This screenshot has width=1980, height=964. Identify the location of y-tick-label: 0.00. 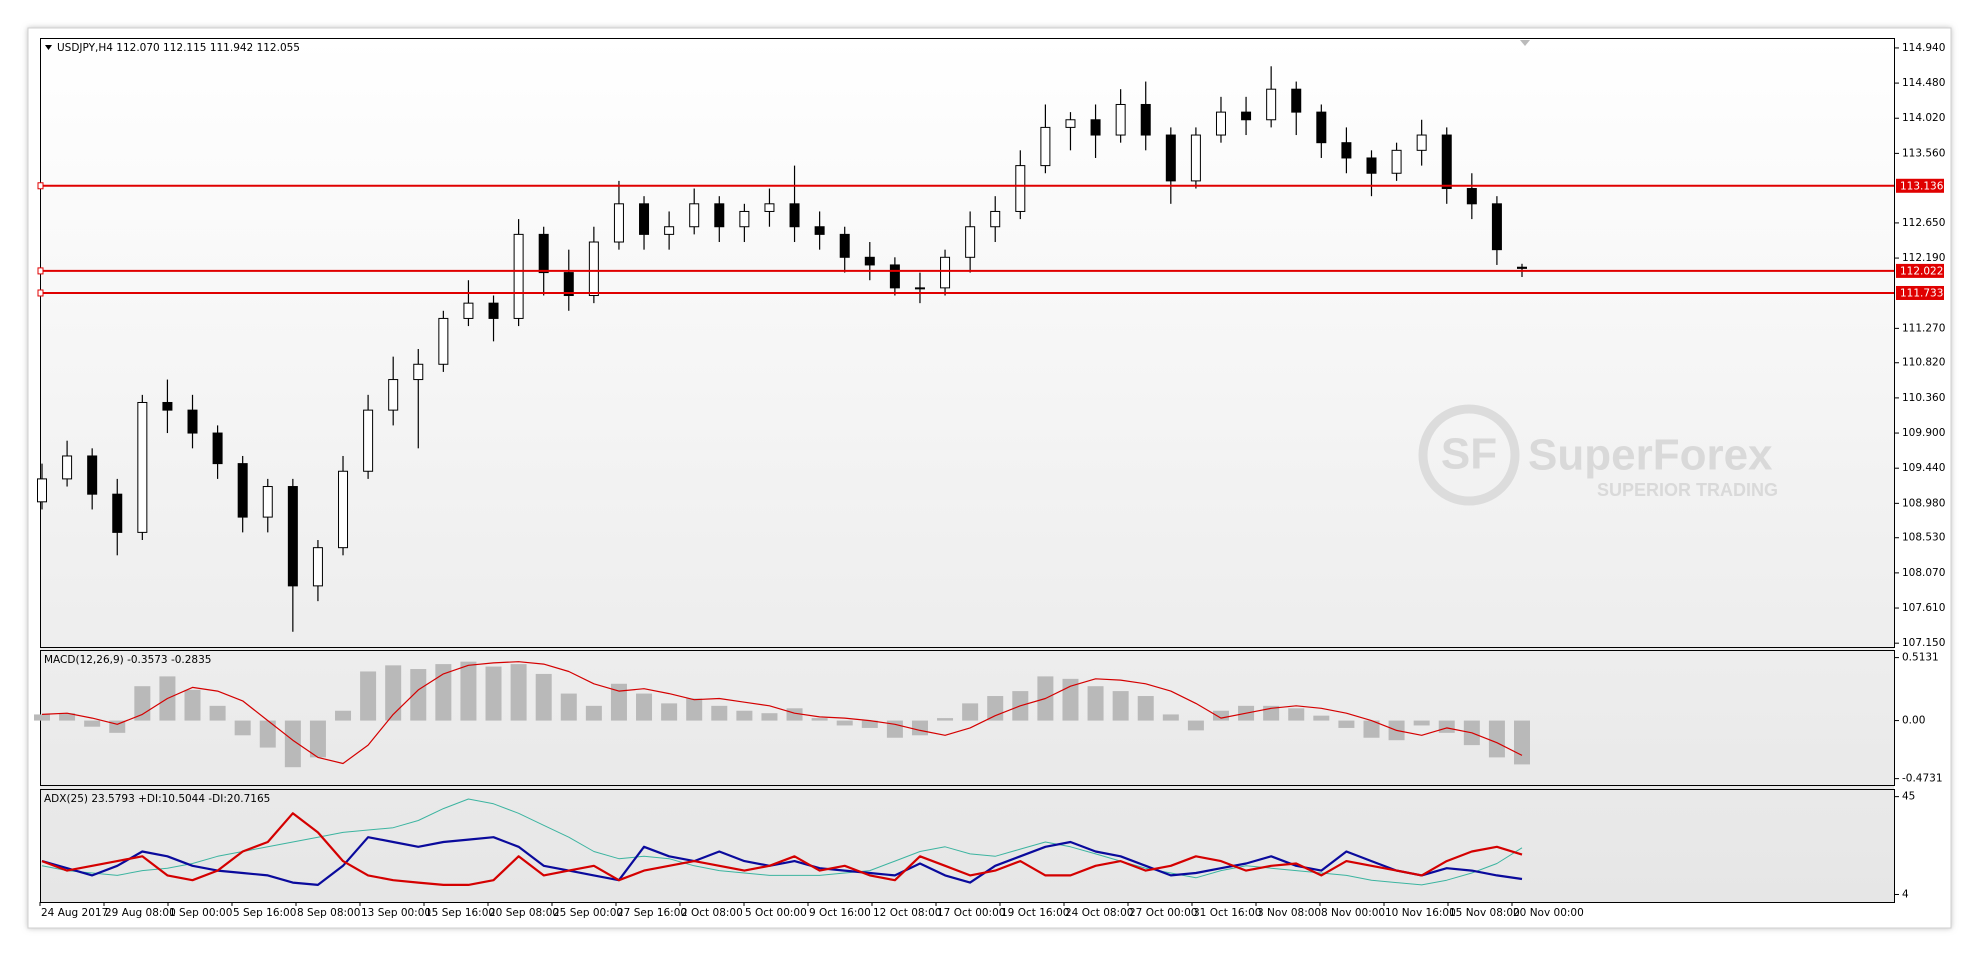
(1913, 721).